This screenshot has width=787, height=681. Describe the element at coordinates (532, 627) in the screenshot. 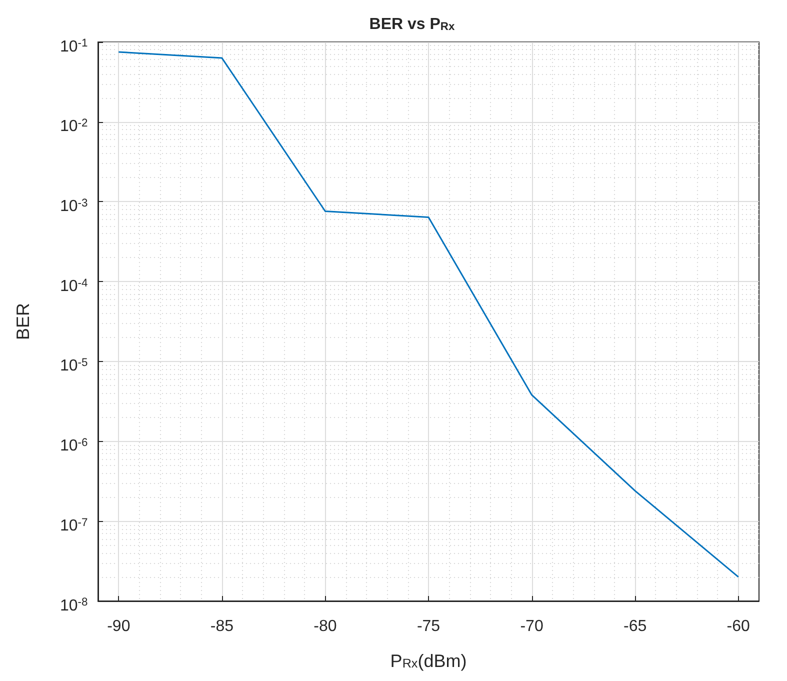

I see `x-tick-label: -70` at that location.